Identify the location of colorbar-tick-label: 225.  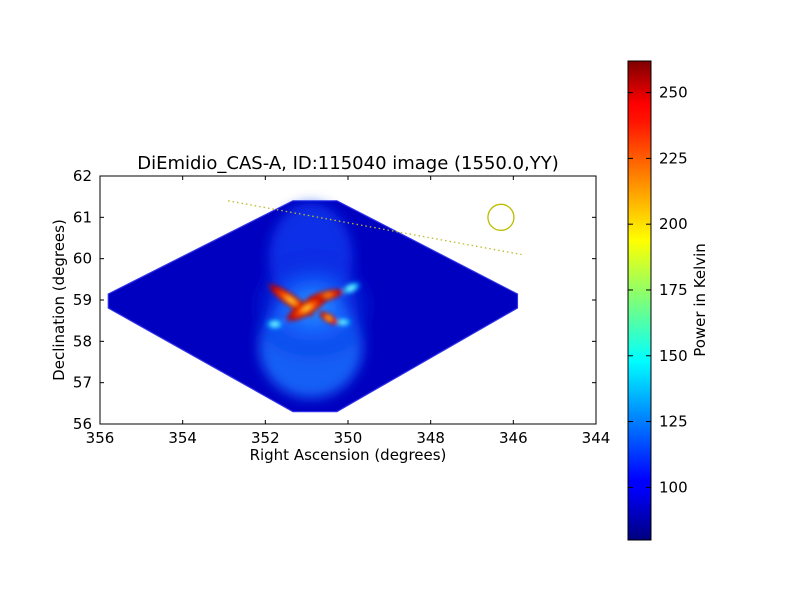
(673, 158).